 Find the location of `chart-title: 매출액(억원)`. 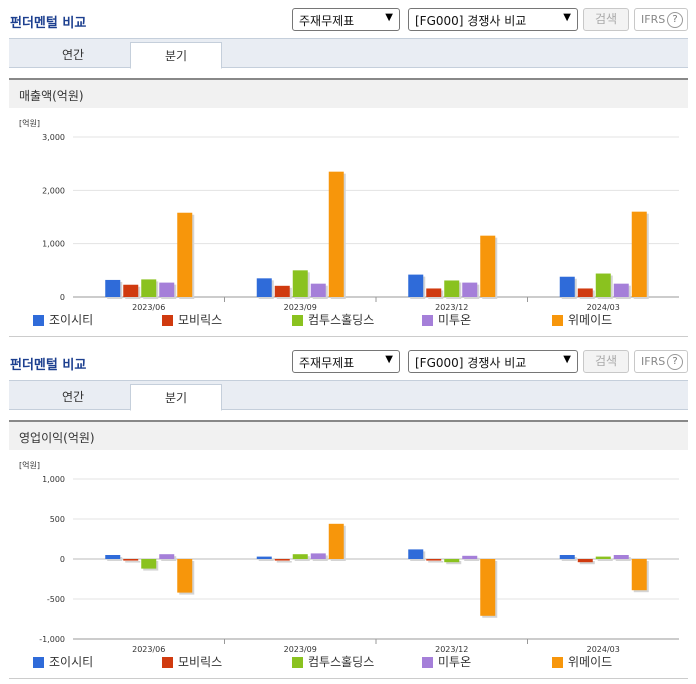

chart-title: 매출액(억원) is located at coordinates (51, 96).